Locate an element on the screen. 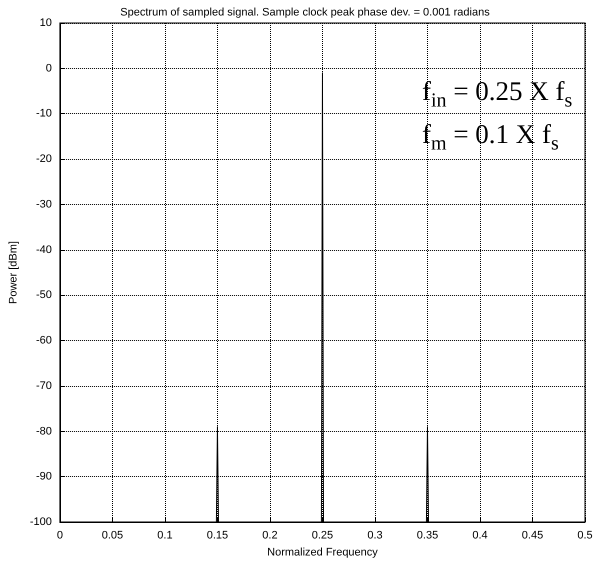  x-tick-label: 0.15 is located at coordinates (217, 536).